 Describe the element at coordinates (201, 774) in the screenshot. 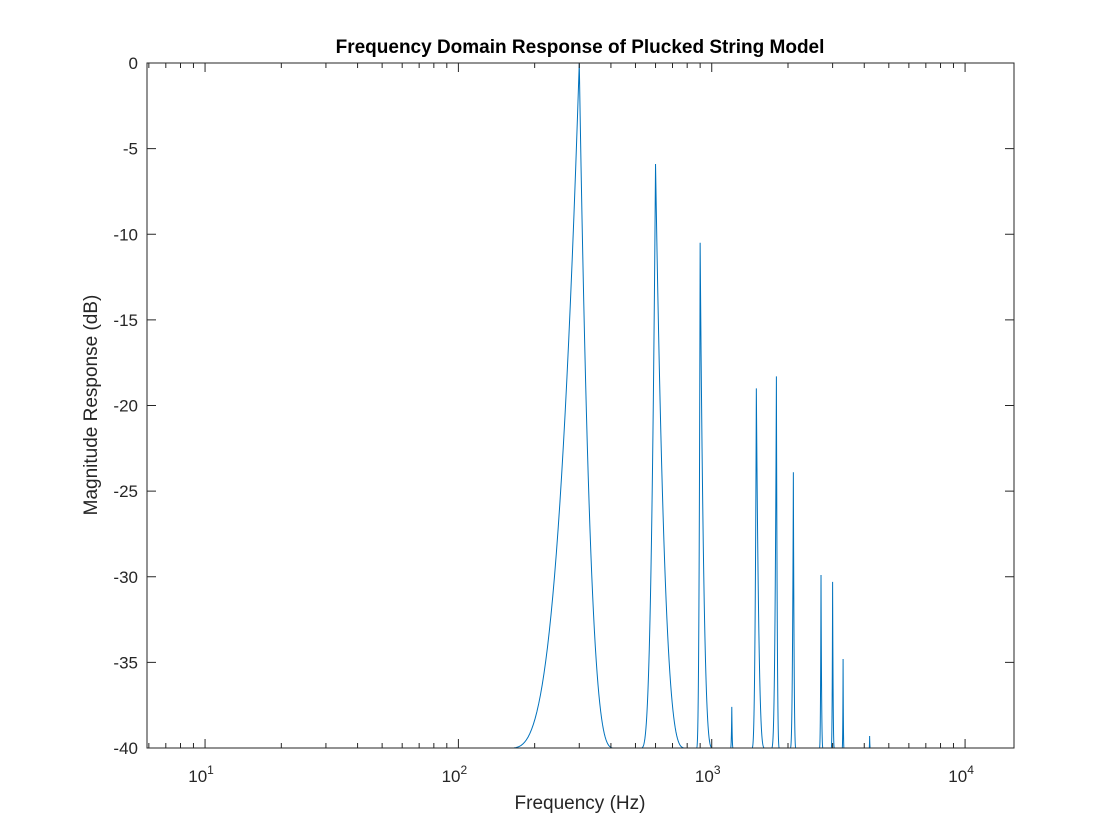

I see `x-tick-label: 10¹` at that location.